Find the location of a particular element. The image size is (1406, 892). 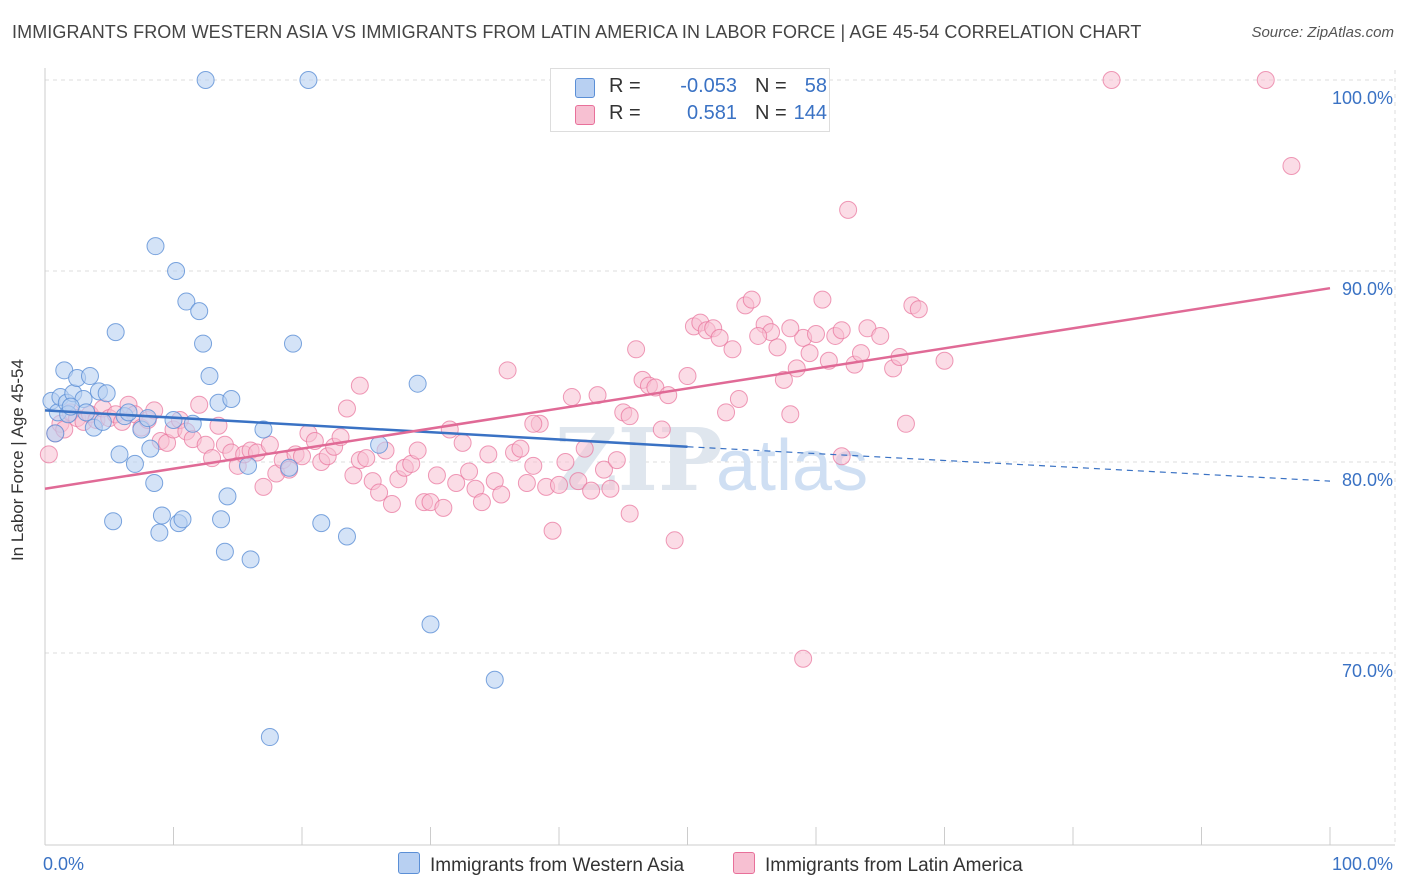

watermark: ZIP atlas is located at coordinates (711, 460).